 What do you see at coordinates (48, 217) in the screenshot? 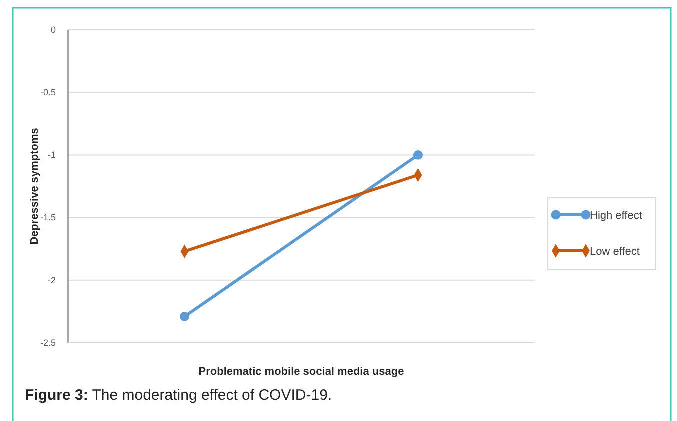
I see `y-tick-label: -1.5` at bounding box center [48, 217].